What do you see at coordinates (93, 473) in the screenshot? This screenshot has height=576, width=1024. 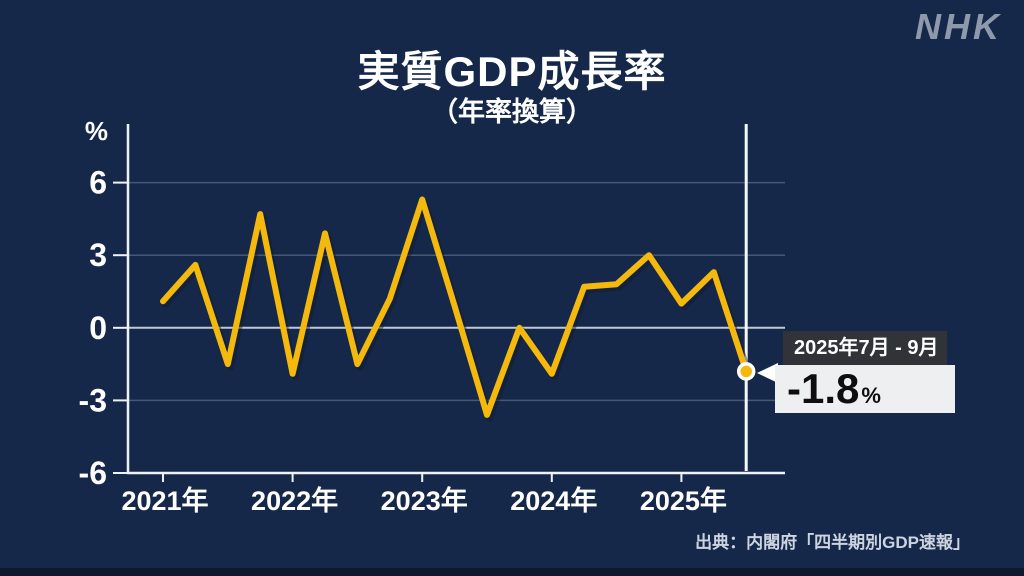 I see `svg-text: -6` at bounding box center [93, 473].